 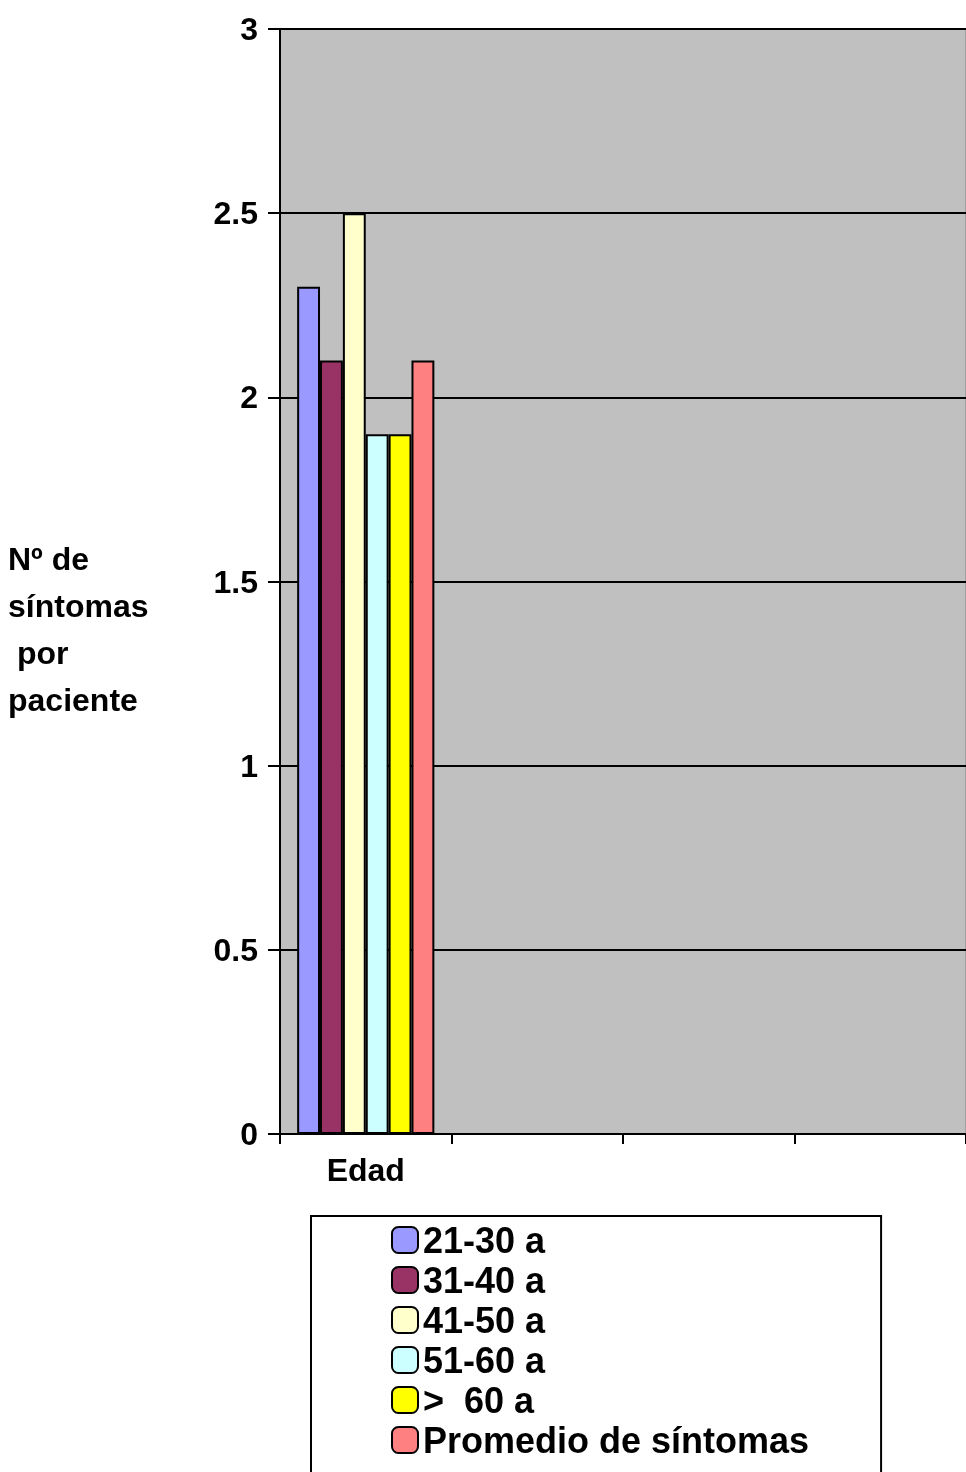 I want to click on y-tick-label: 2.5, so click(x=235, y=213).